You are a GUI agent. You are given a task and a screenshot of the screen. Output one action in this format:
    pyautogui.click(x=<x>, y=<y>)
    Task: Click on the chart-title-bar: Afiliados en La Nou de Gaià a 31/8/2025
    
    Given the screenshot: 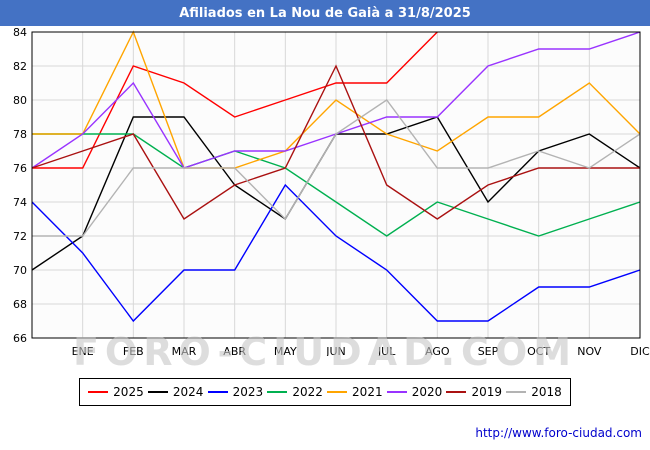 What is the action you would take?
    pyautogui.click(x=325, y=13)
    